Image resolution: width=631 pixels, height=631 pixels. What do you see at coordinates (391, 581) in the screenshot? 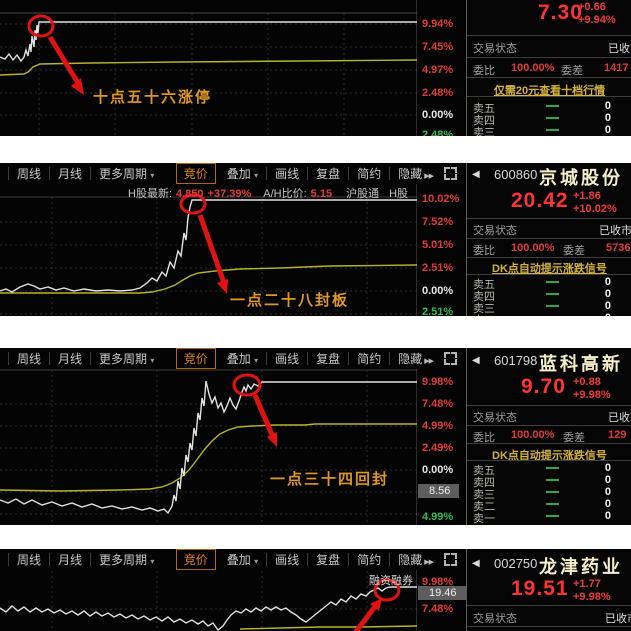
I see `margin-trading-tag: 融资融券` at bounding box center [391, 581].